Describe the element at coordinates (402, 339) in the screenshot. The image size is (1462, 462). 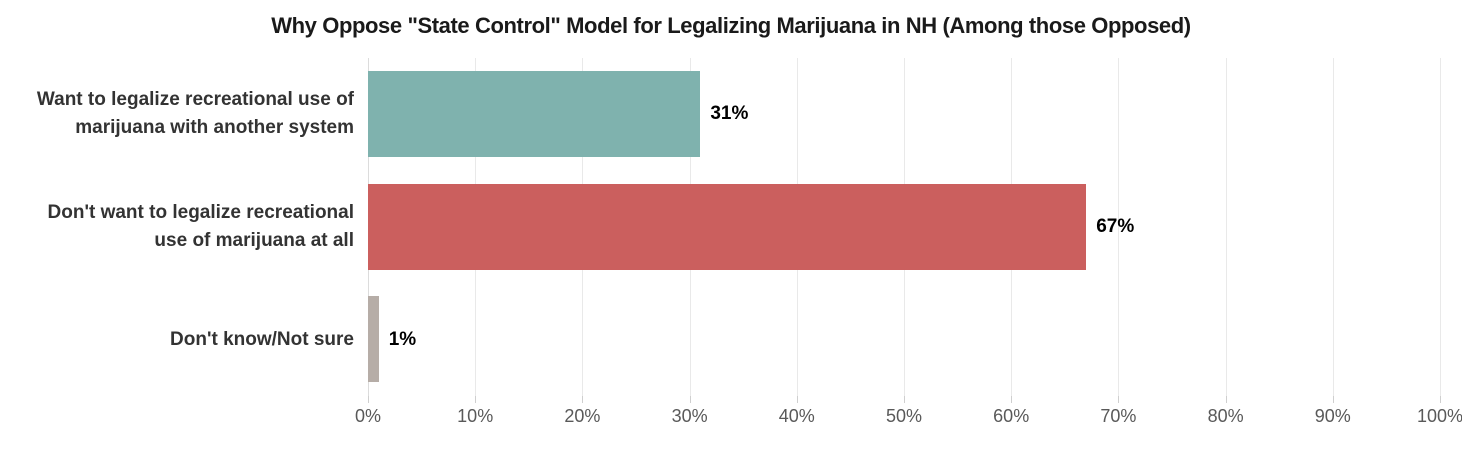
I see `value-label: 1%` at that location.